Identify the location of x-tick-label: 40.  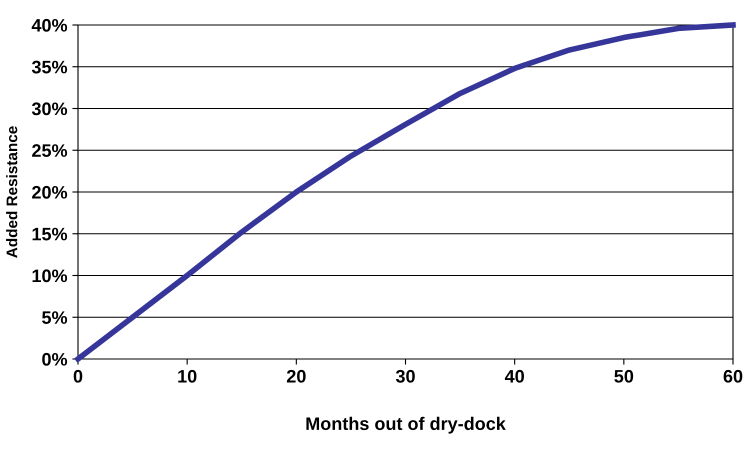
(514, 376).